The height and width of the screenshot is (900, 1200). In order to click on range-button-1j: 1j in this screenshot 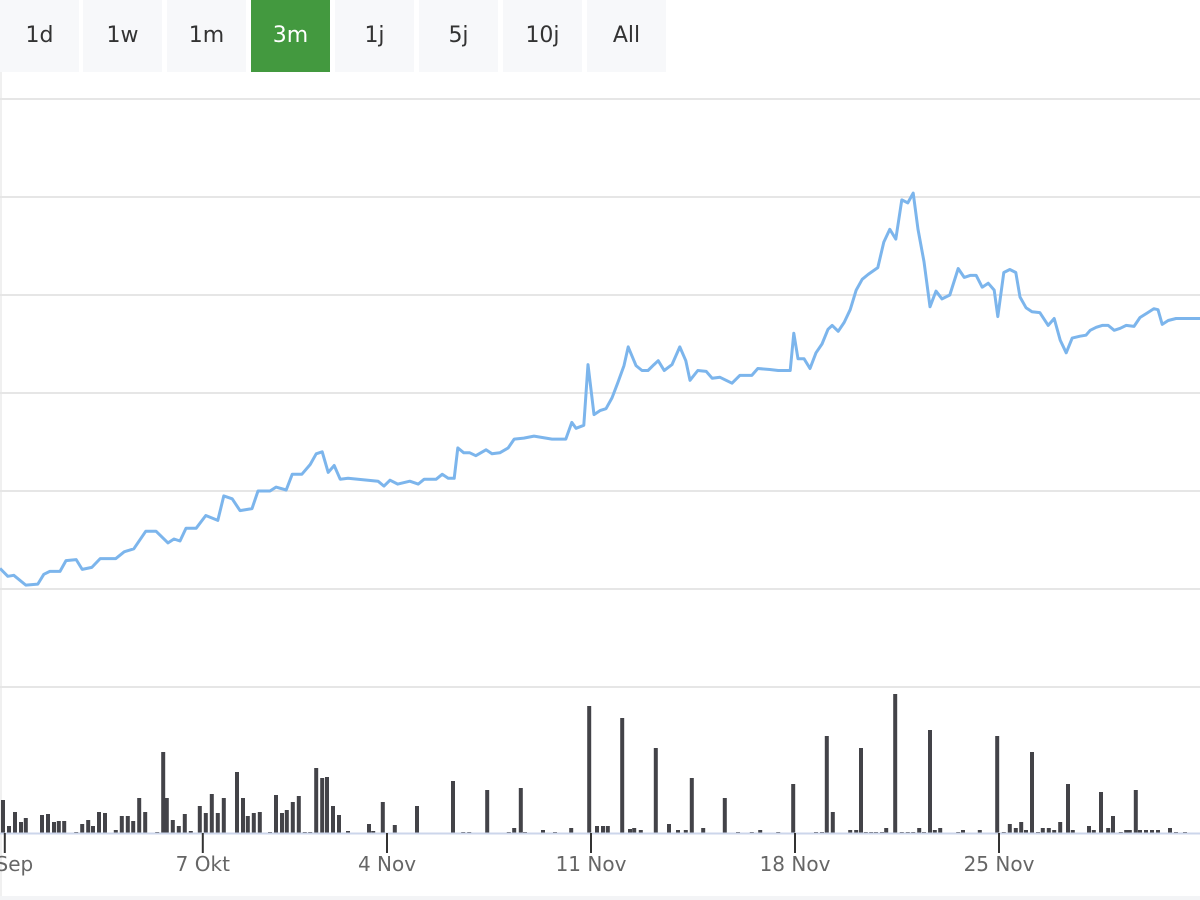, I will do `click(374, 36)`.